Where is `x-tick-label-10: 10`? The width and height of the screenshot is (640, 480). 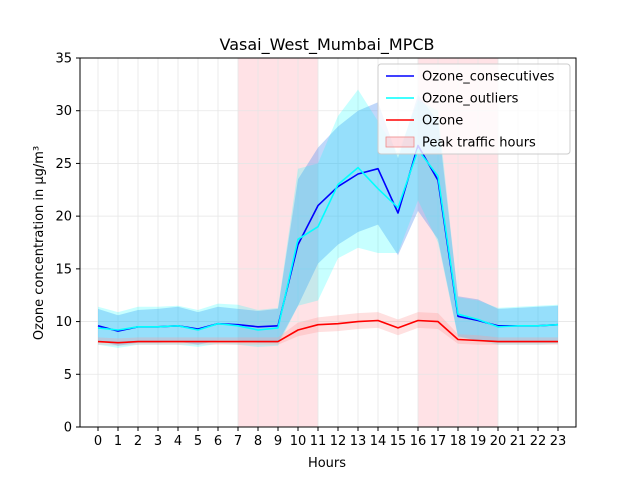 x-tick-label-10: 10 is located at coordinates (298, 441).